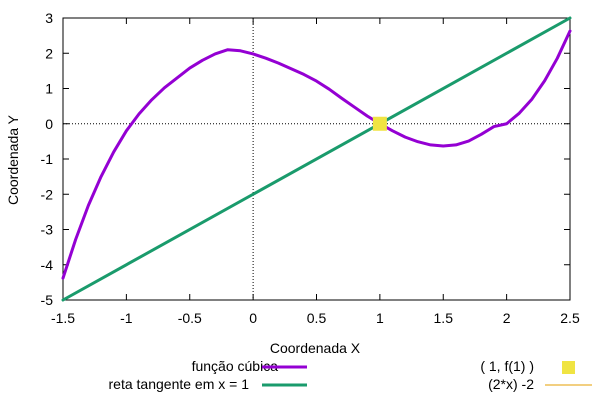 The height and width of the screenshot is (405, 600). I want to click on x-tick-label: 2, so click(507, 318).